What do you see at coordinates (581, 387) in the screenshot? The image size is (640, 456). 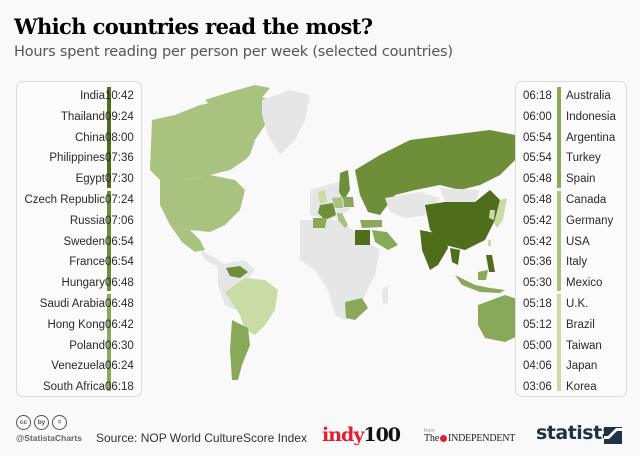 I see `country-name: Korea` at bounding box center [581, 387].